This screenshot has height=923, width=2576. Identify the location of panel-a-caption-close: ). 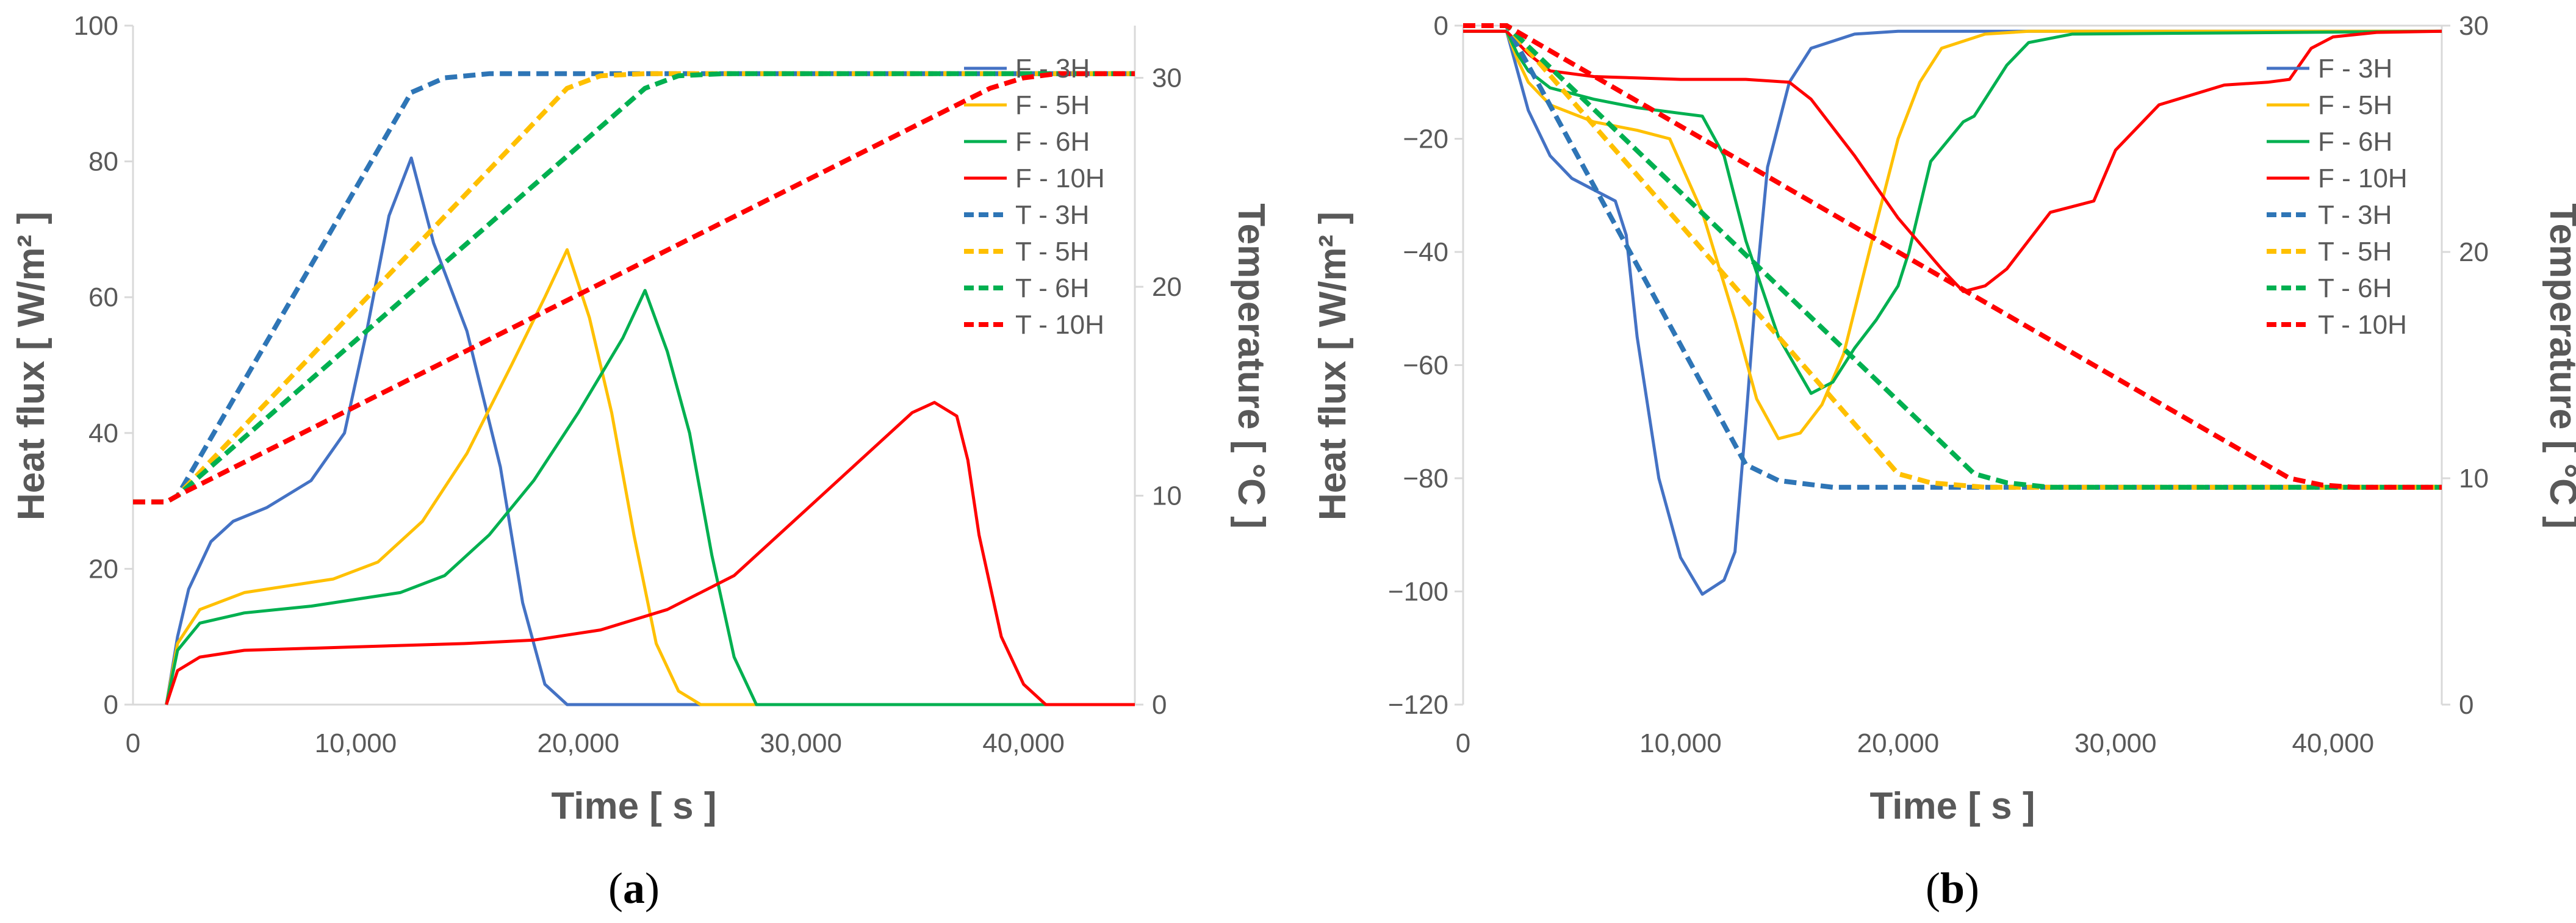
(652, 888).